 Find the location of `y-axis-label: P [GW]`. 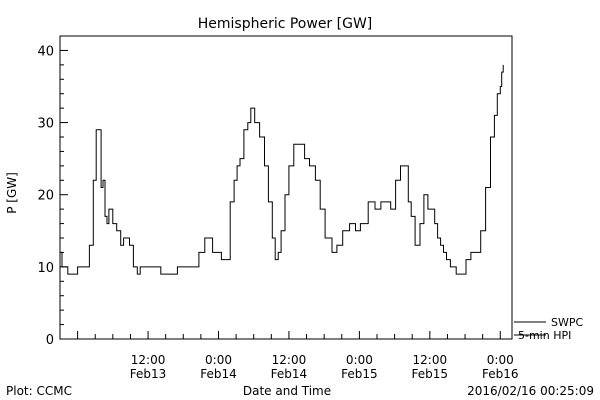

y-axis-label: P [GW] is located at coordinates (12, 193).